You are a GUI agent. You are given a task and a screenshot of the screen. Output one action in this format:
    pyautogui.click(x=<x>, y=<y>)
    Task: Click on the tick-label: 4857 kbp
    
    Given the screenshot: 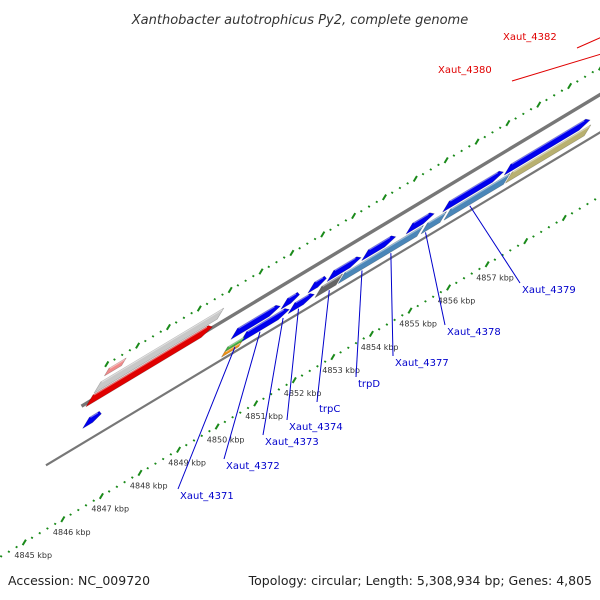 What is the action you would take?
    pyautogui.click(x=495, y=278)
    